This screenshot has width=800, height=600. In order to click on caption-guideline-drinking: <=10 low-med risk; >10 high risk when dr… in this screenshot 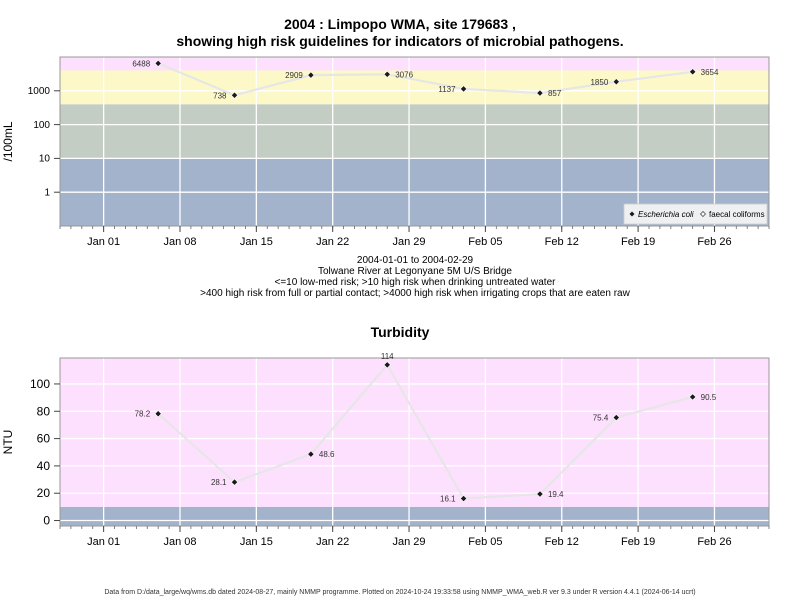, I will do `click(415, 282)`.